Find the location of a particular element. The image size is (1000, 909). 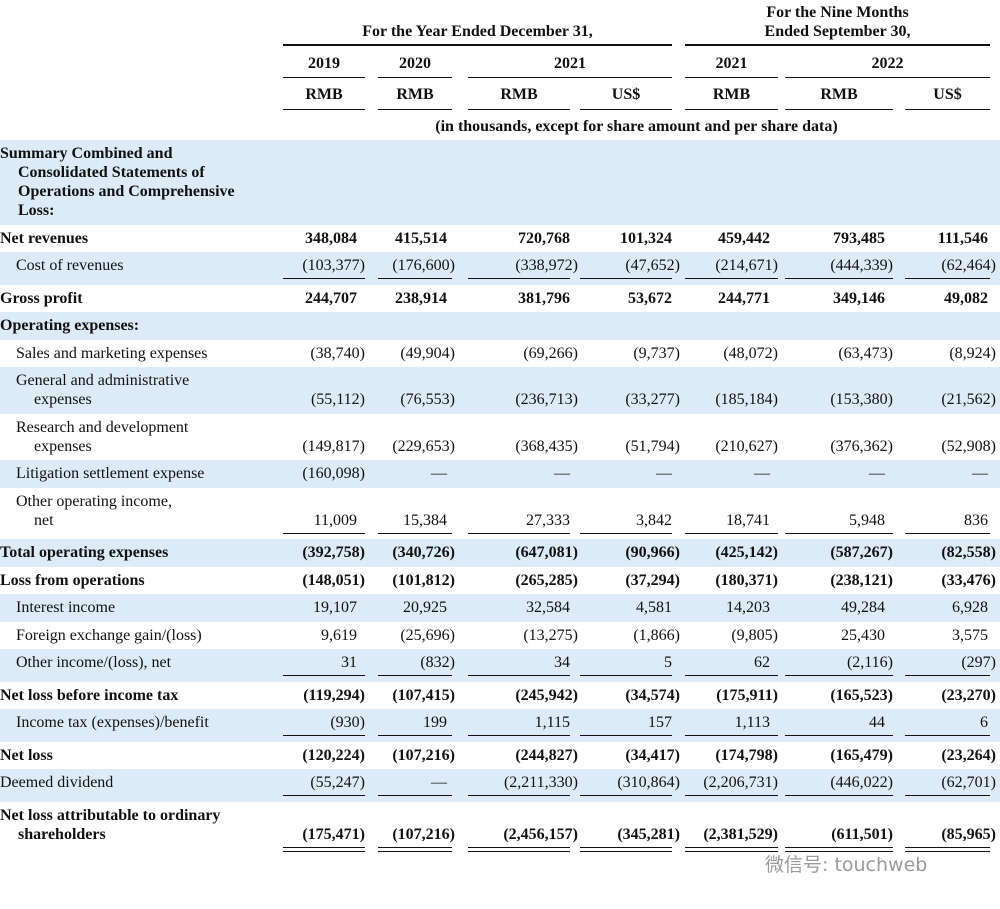

cell-value: 32,584 is located at coordinates (548, 607).